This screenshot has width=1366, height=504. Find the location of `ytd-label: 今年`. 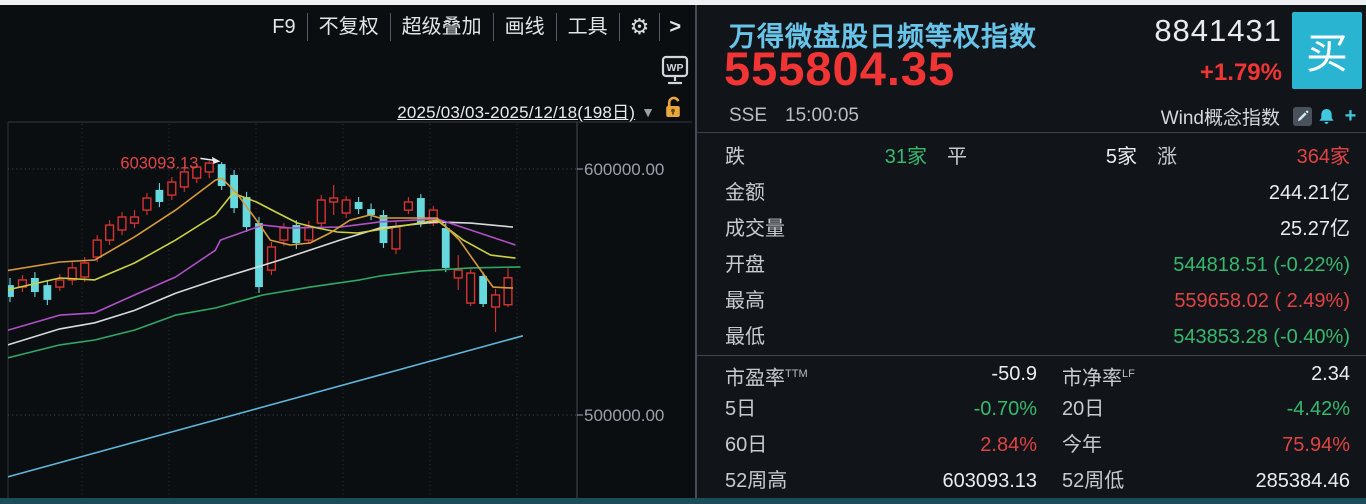

ytd-label: 今年 is located at coordinates (1082, 445).